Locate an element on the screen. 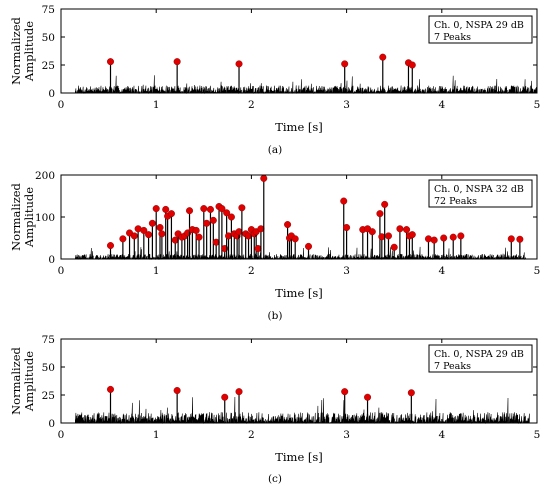 This screenshot has height=489, width=550. legend-b-line1: Ch. 0, NSPA 32 dB is located at coordinates (479, 189).